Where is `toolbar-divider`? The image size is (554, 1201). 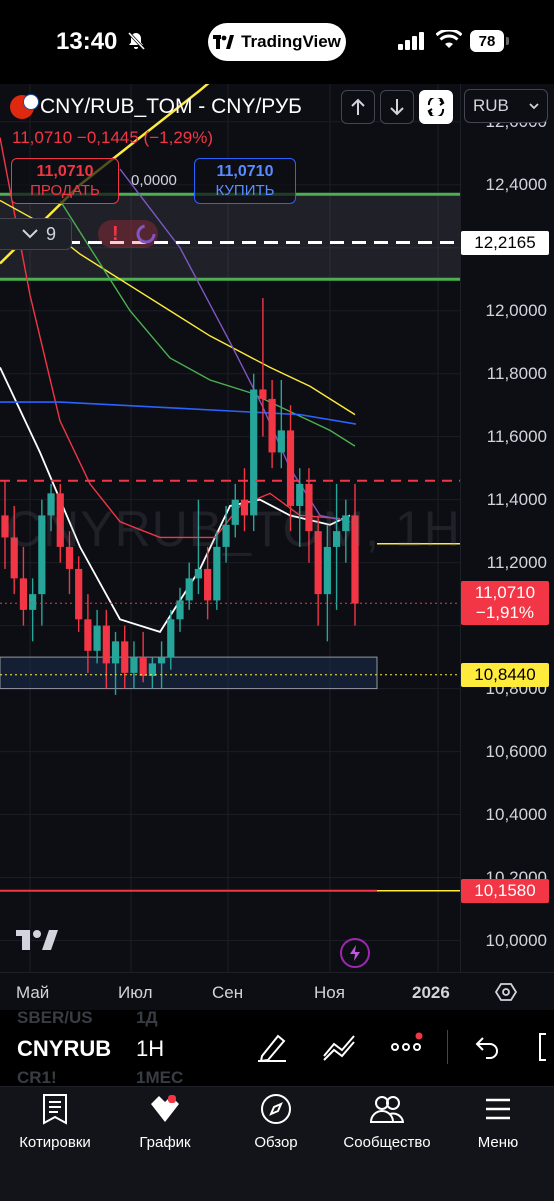 toolbar-divider is located at coordinates (447, 1047).